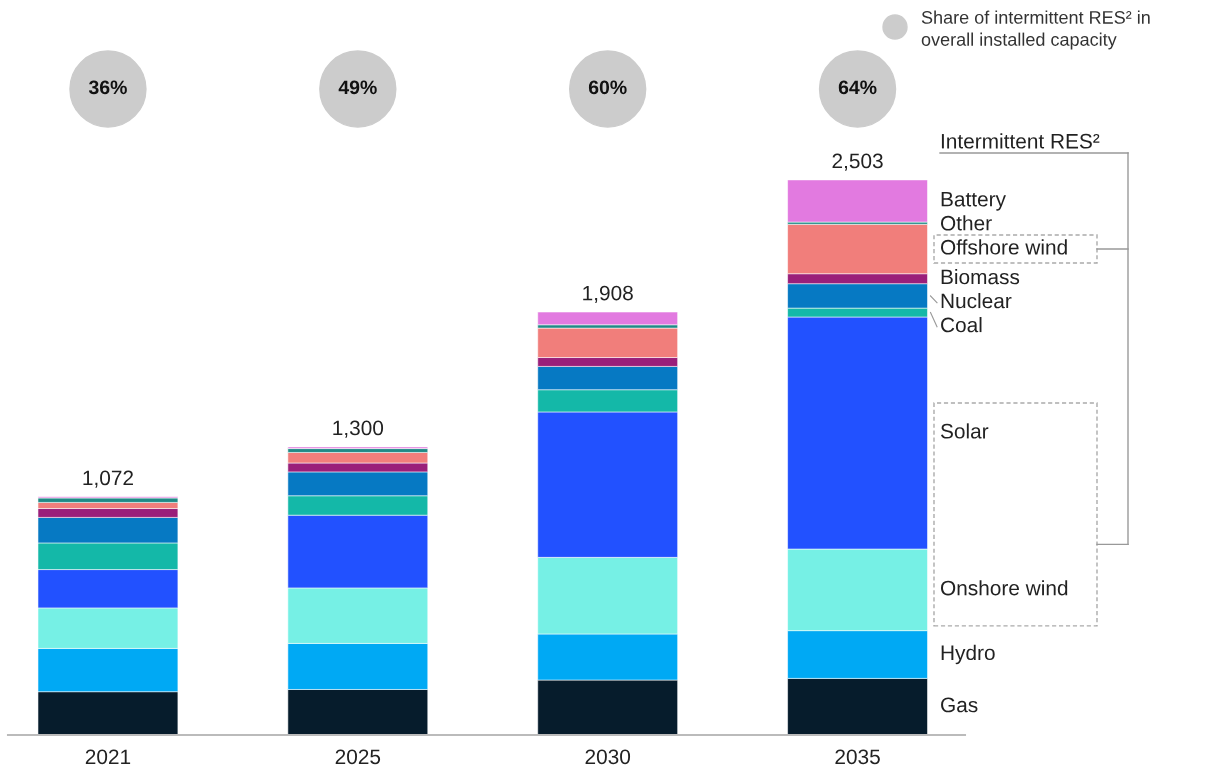 Image resolution: width=1212 pixels, height=777 pixels. Describe the element at coordinates (973, 201) in the screenshot. I see `series-label: Battery` at that location.